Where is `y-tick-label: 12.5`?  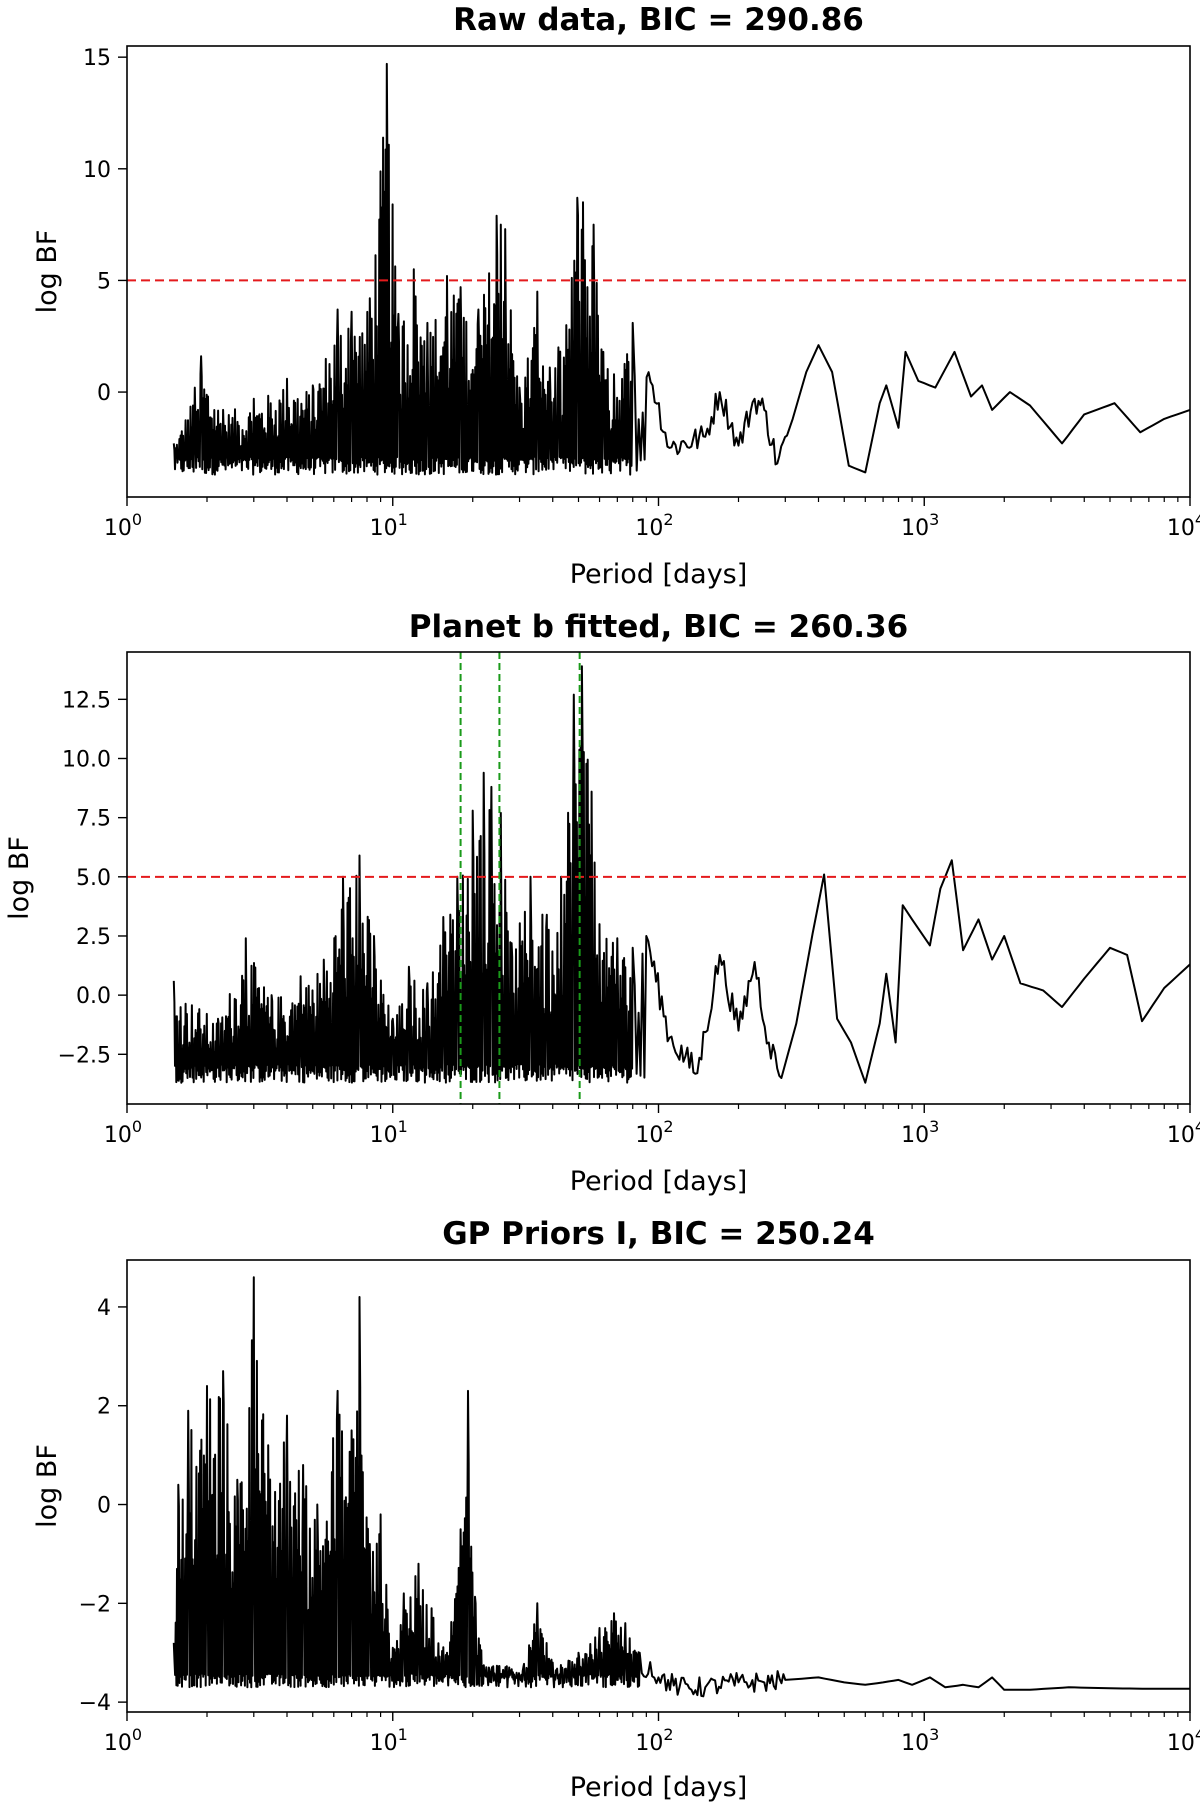 y-tick-label: 12.5 is located at coordinates (86, 700).